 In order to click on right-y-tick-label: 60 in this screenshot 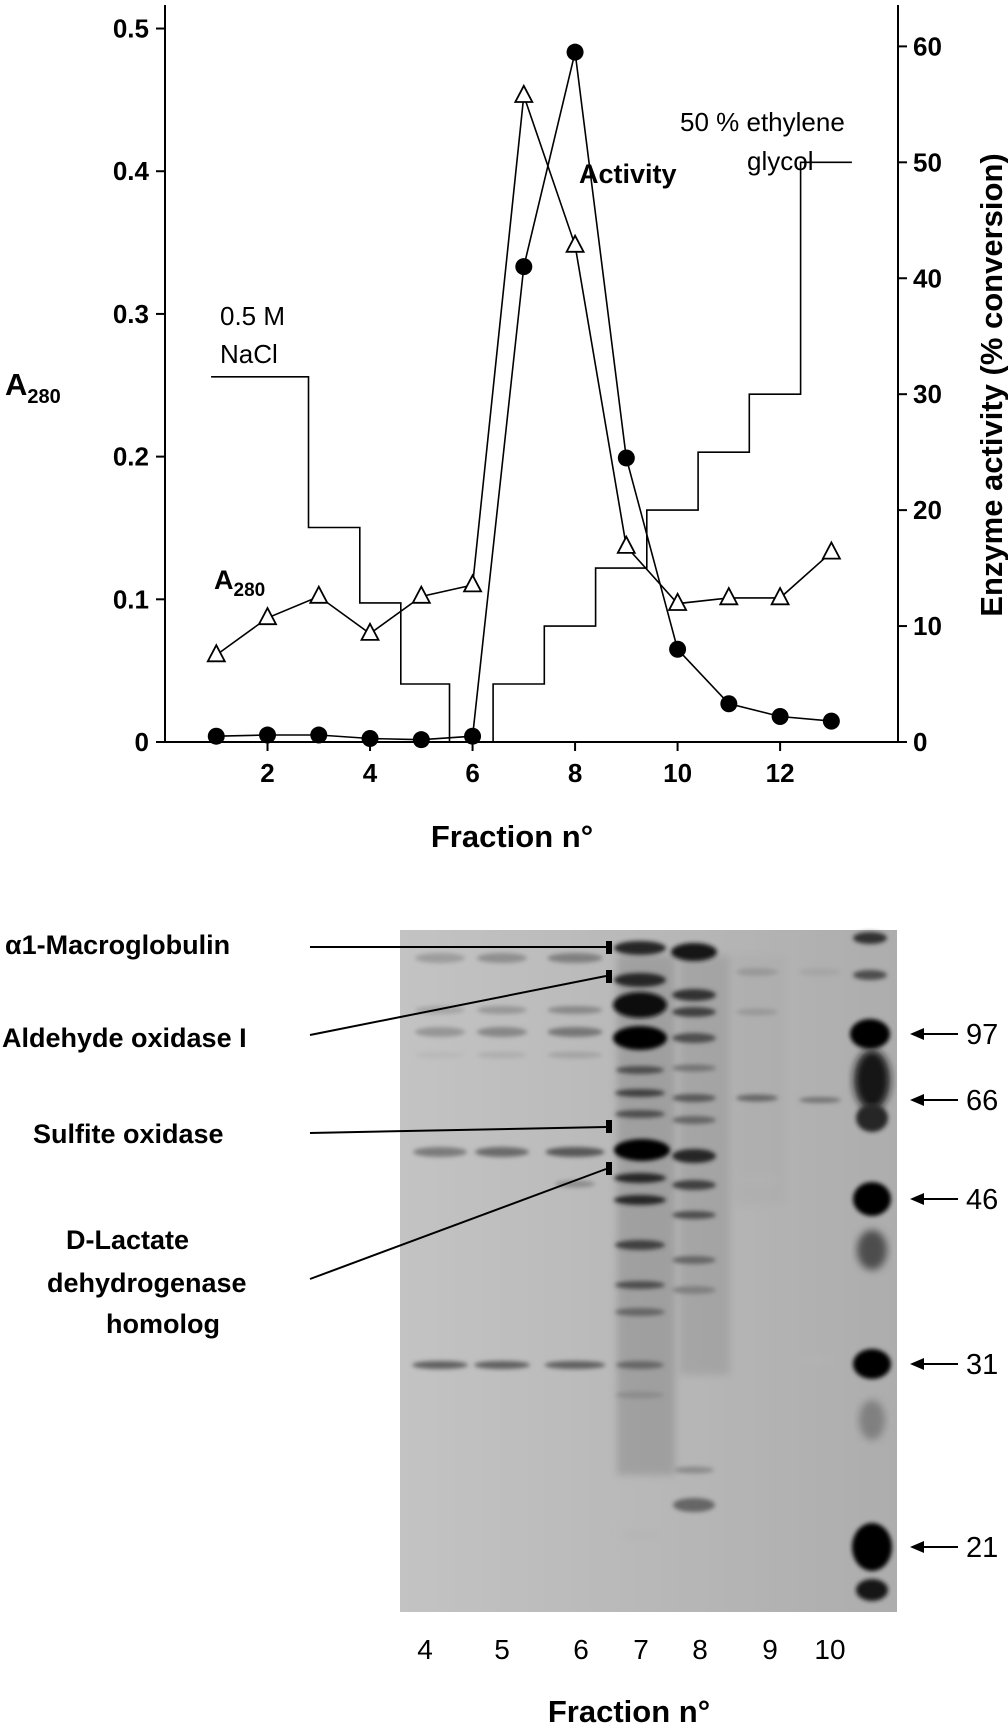, I will do `click(927, 46)`.